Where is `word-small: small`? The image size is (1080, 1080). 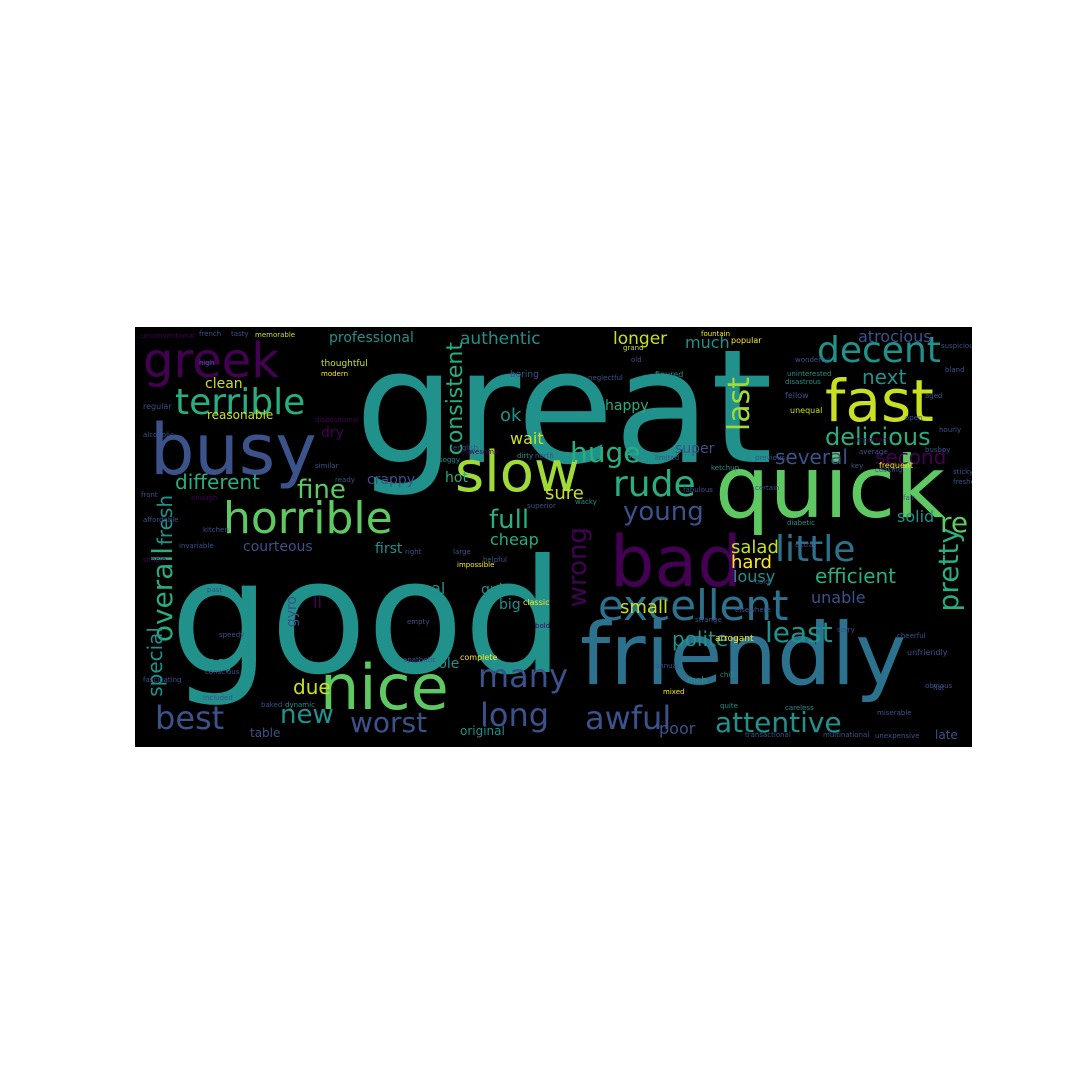 word-small: small is located at coordinates (644, 607).